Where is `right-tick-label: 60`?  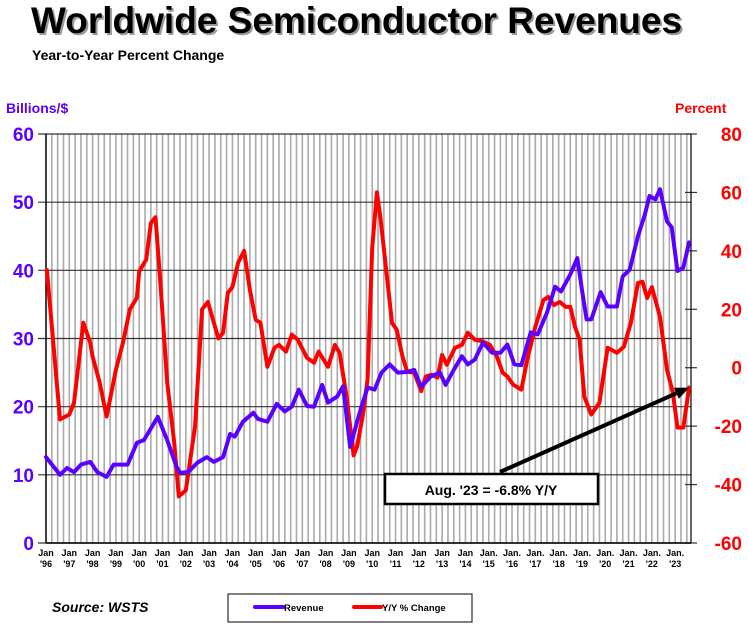
right-tick-label: 60 is located at coordinates (731, 193).